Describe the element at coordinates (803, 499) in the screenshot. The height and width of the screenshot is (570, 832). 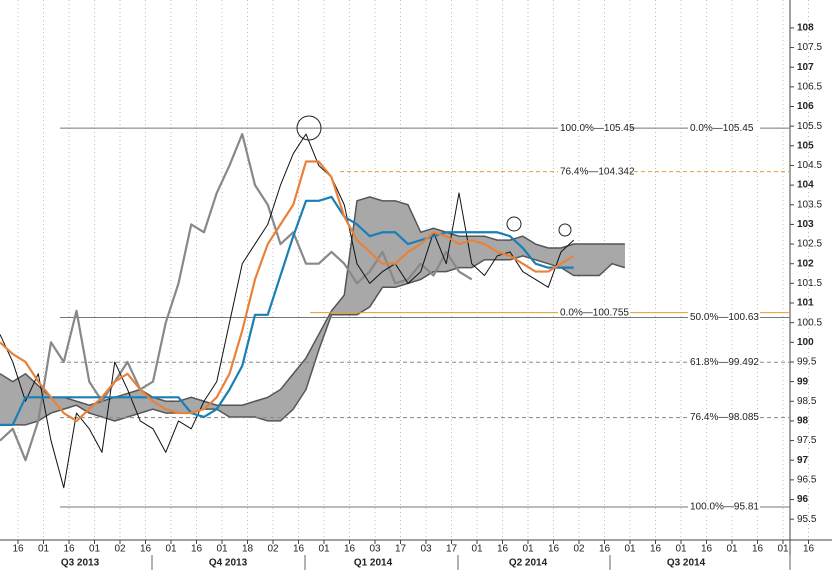
I see `y-tick-label: 96` at that location.